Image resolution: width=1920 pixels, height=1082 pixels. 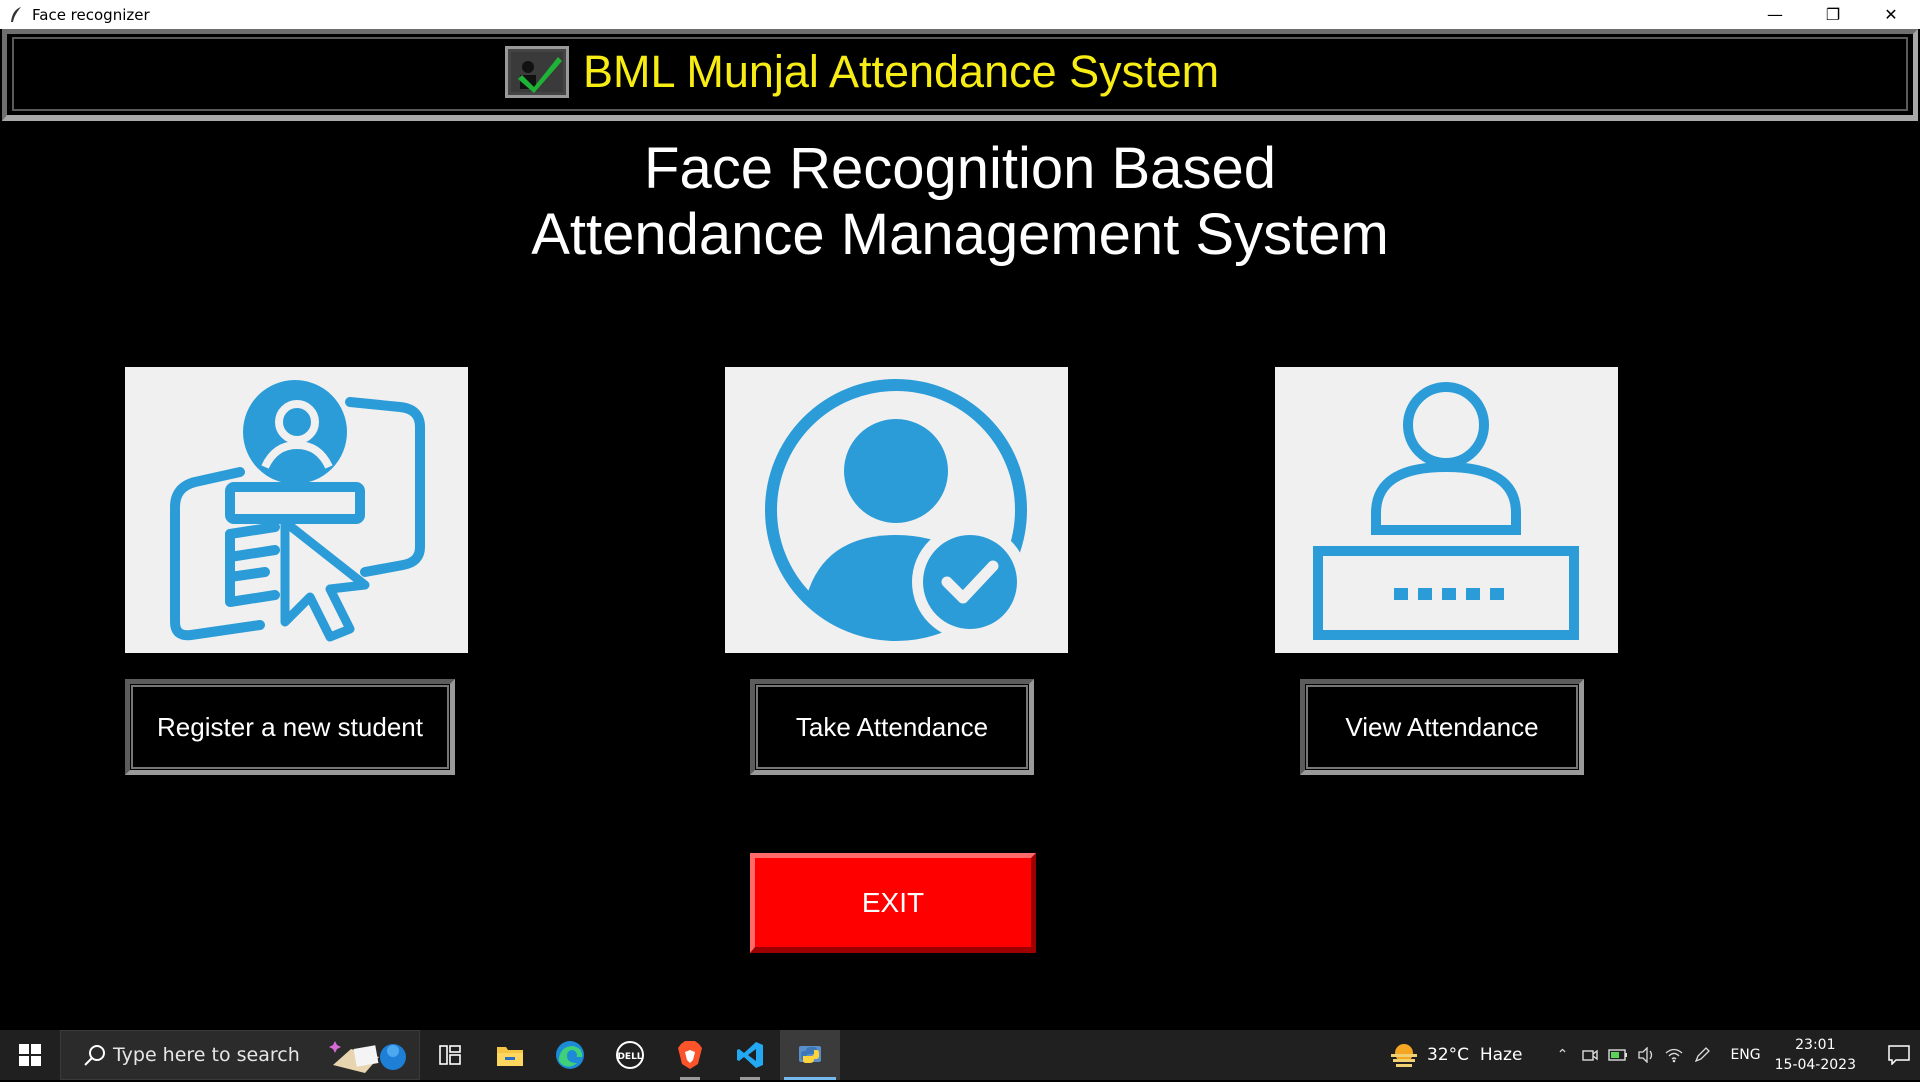 I want to click on start-button, so click(x=30, y=1055).